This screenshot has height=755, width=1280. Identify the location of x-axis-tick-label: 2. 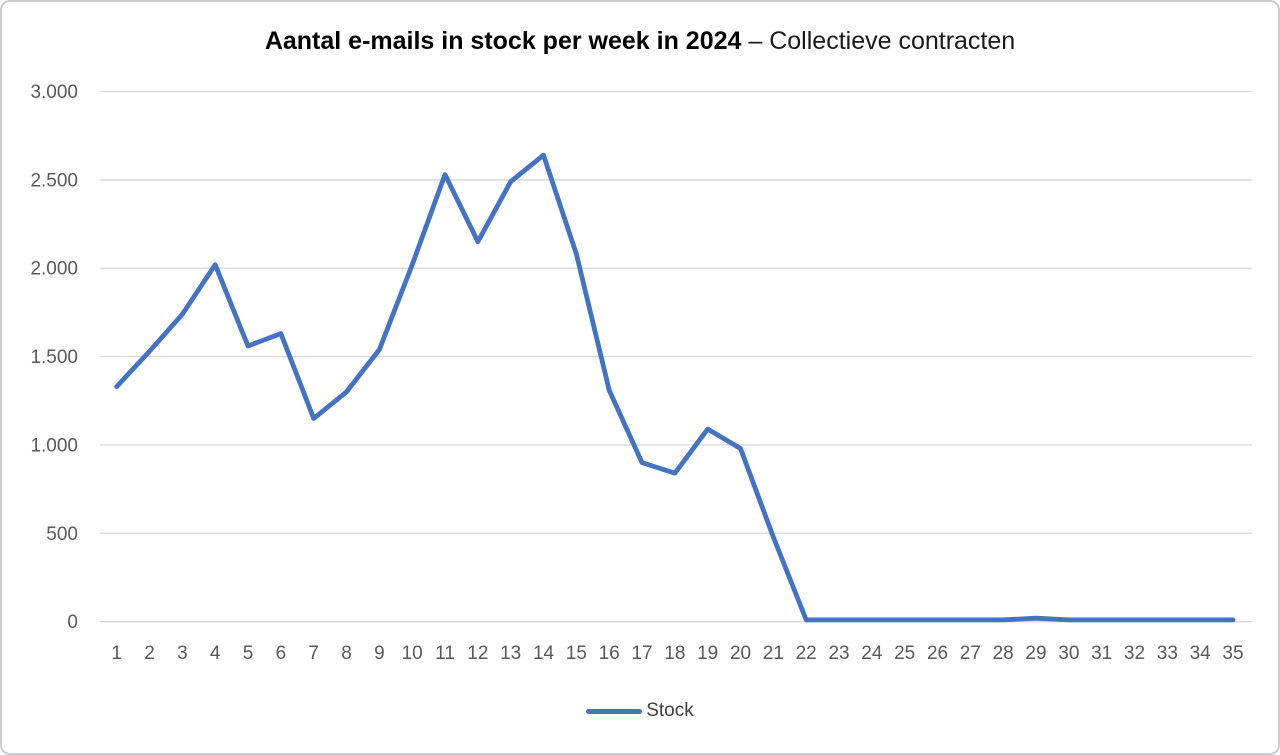
(149, 653).